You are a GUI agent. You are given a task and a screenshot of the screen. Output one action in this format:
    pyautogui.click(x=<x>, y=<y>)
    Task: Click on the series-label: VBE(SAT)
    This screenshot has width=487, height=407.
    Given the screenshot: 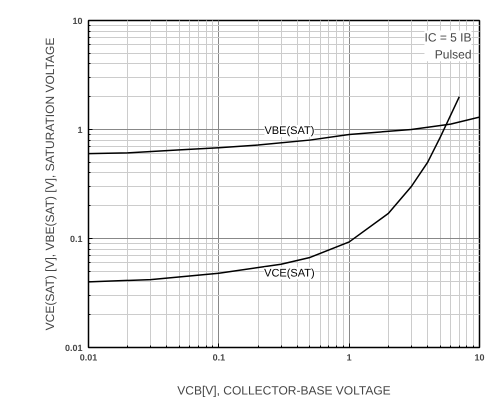 What is the action you would take?
    pyautogui.click(x=289, y=131)
    